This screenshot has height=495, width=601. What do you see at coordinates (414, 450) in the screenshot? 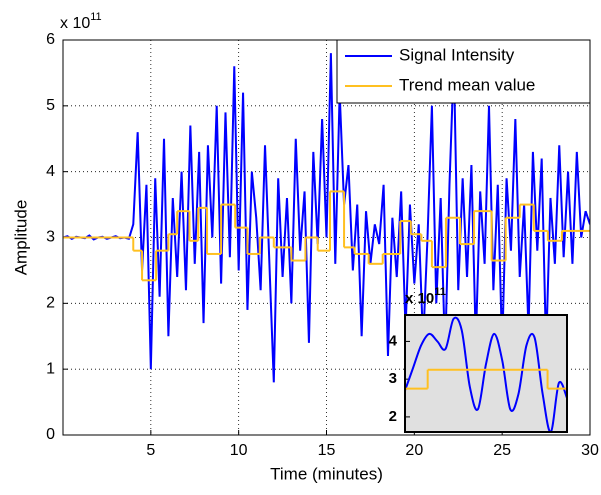
I see `x-tick-label: 20` at bounding box center [414, 450].